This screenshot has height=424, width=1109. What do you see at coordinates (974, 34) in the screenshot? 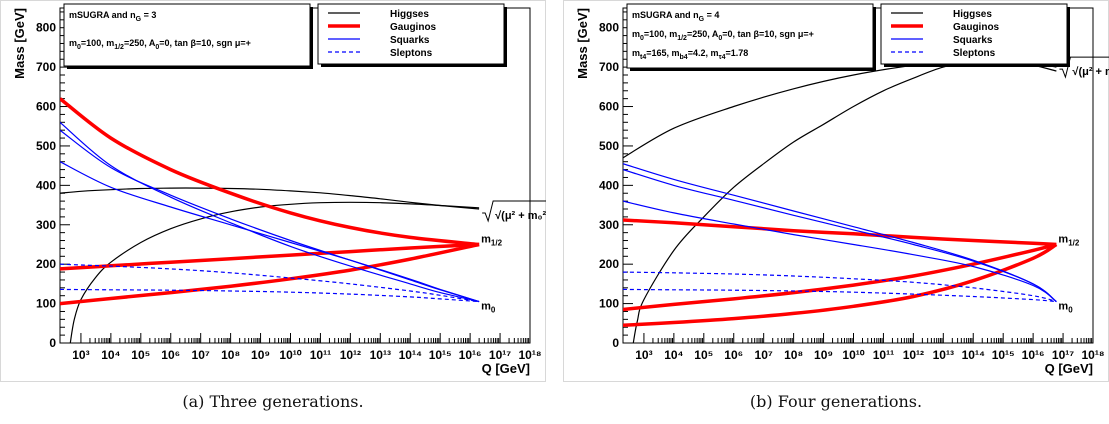
I see `legend-box` at bounding box center [974, 34].